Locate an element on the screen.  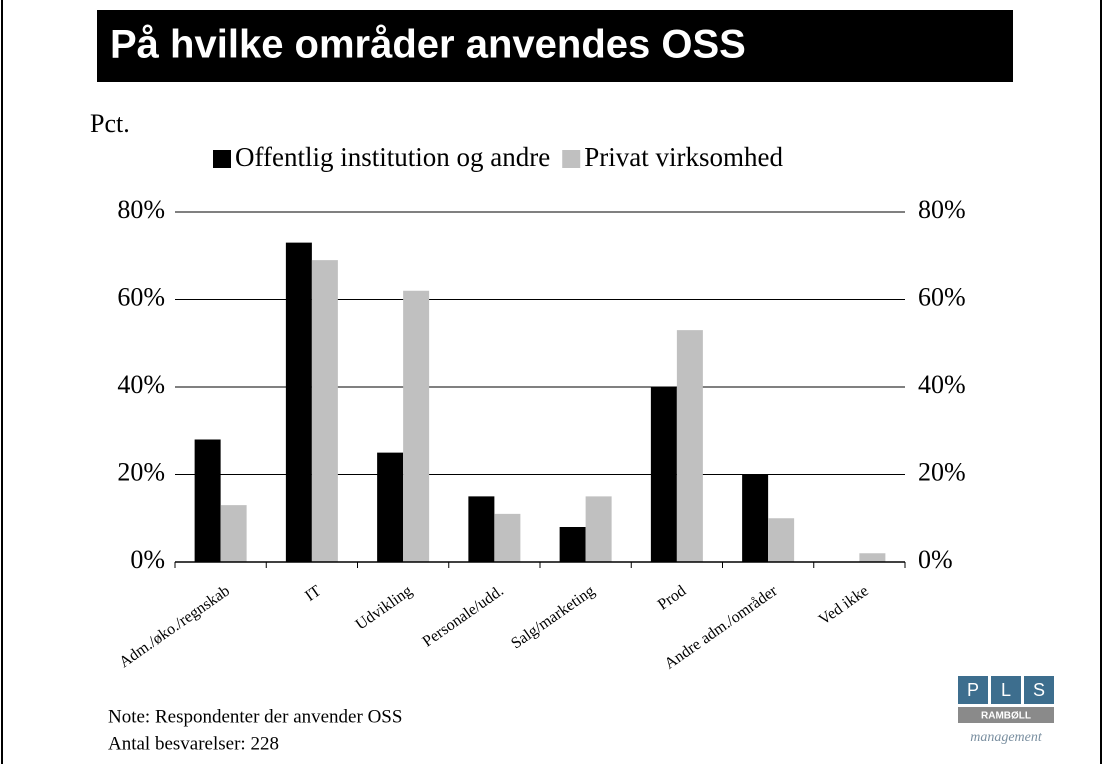
legend-label: Offentlig institution og andre is located at coordinates (392, 157).